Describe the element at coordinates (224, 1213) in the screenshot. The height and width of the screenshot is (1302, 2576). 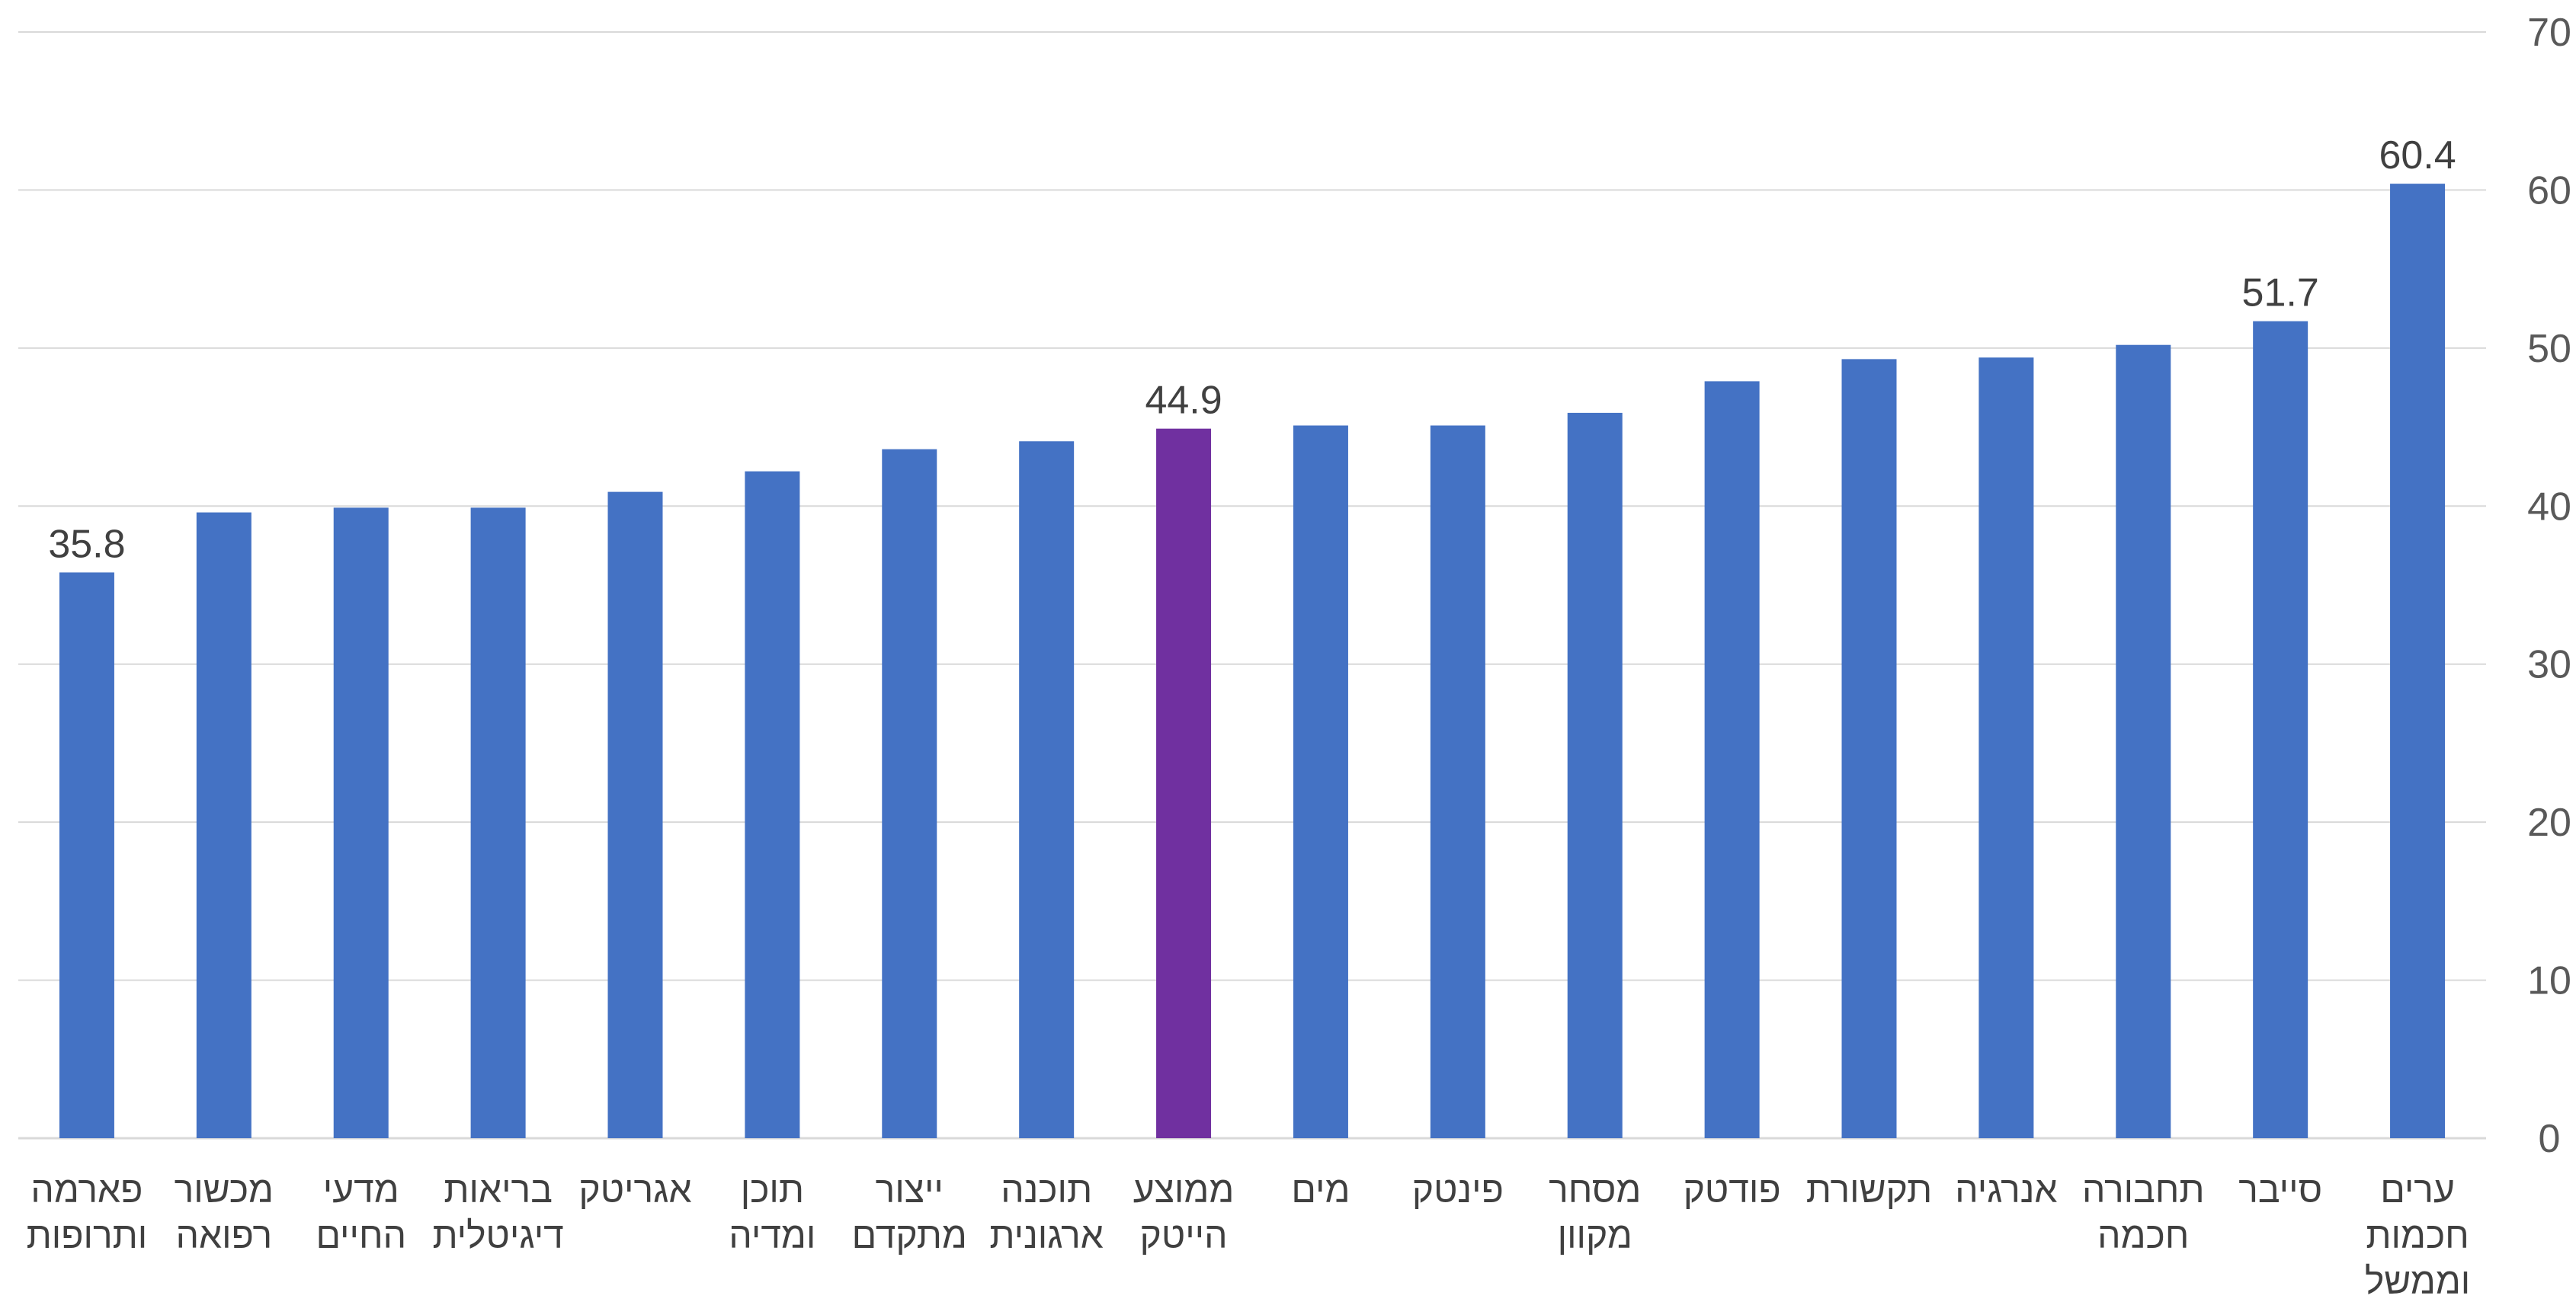
I see `x-tick-label: מכשור רפואה` at that location.